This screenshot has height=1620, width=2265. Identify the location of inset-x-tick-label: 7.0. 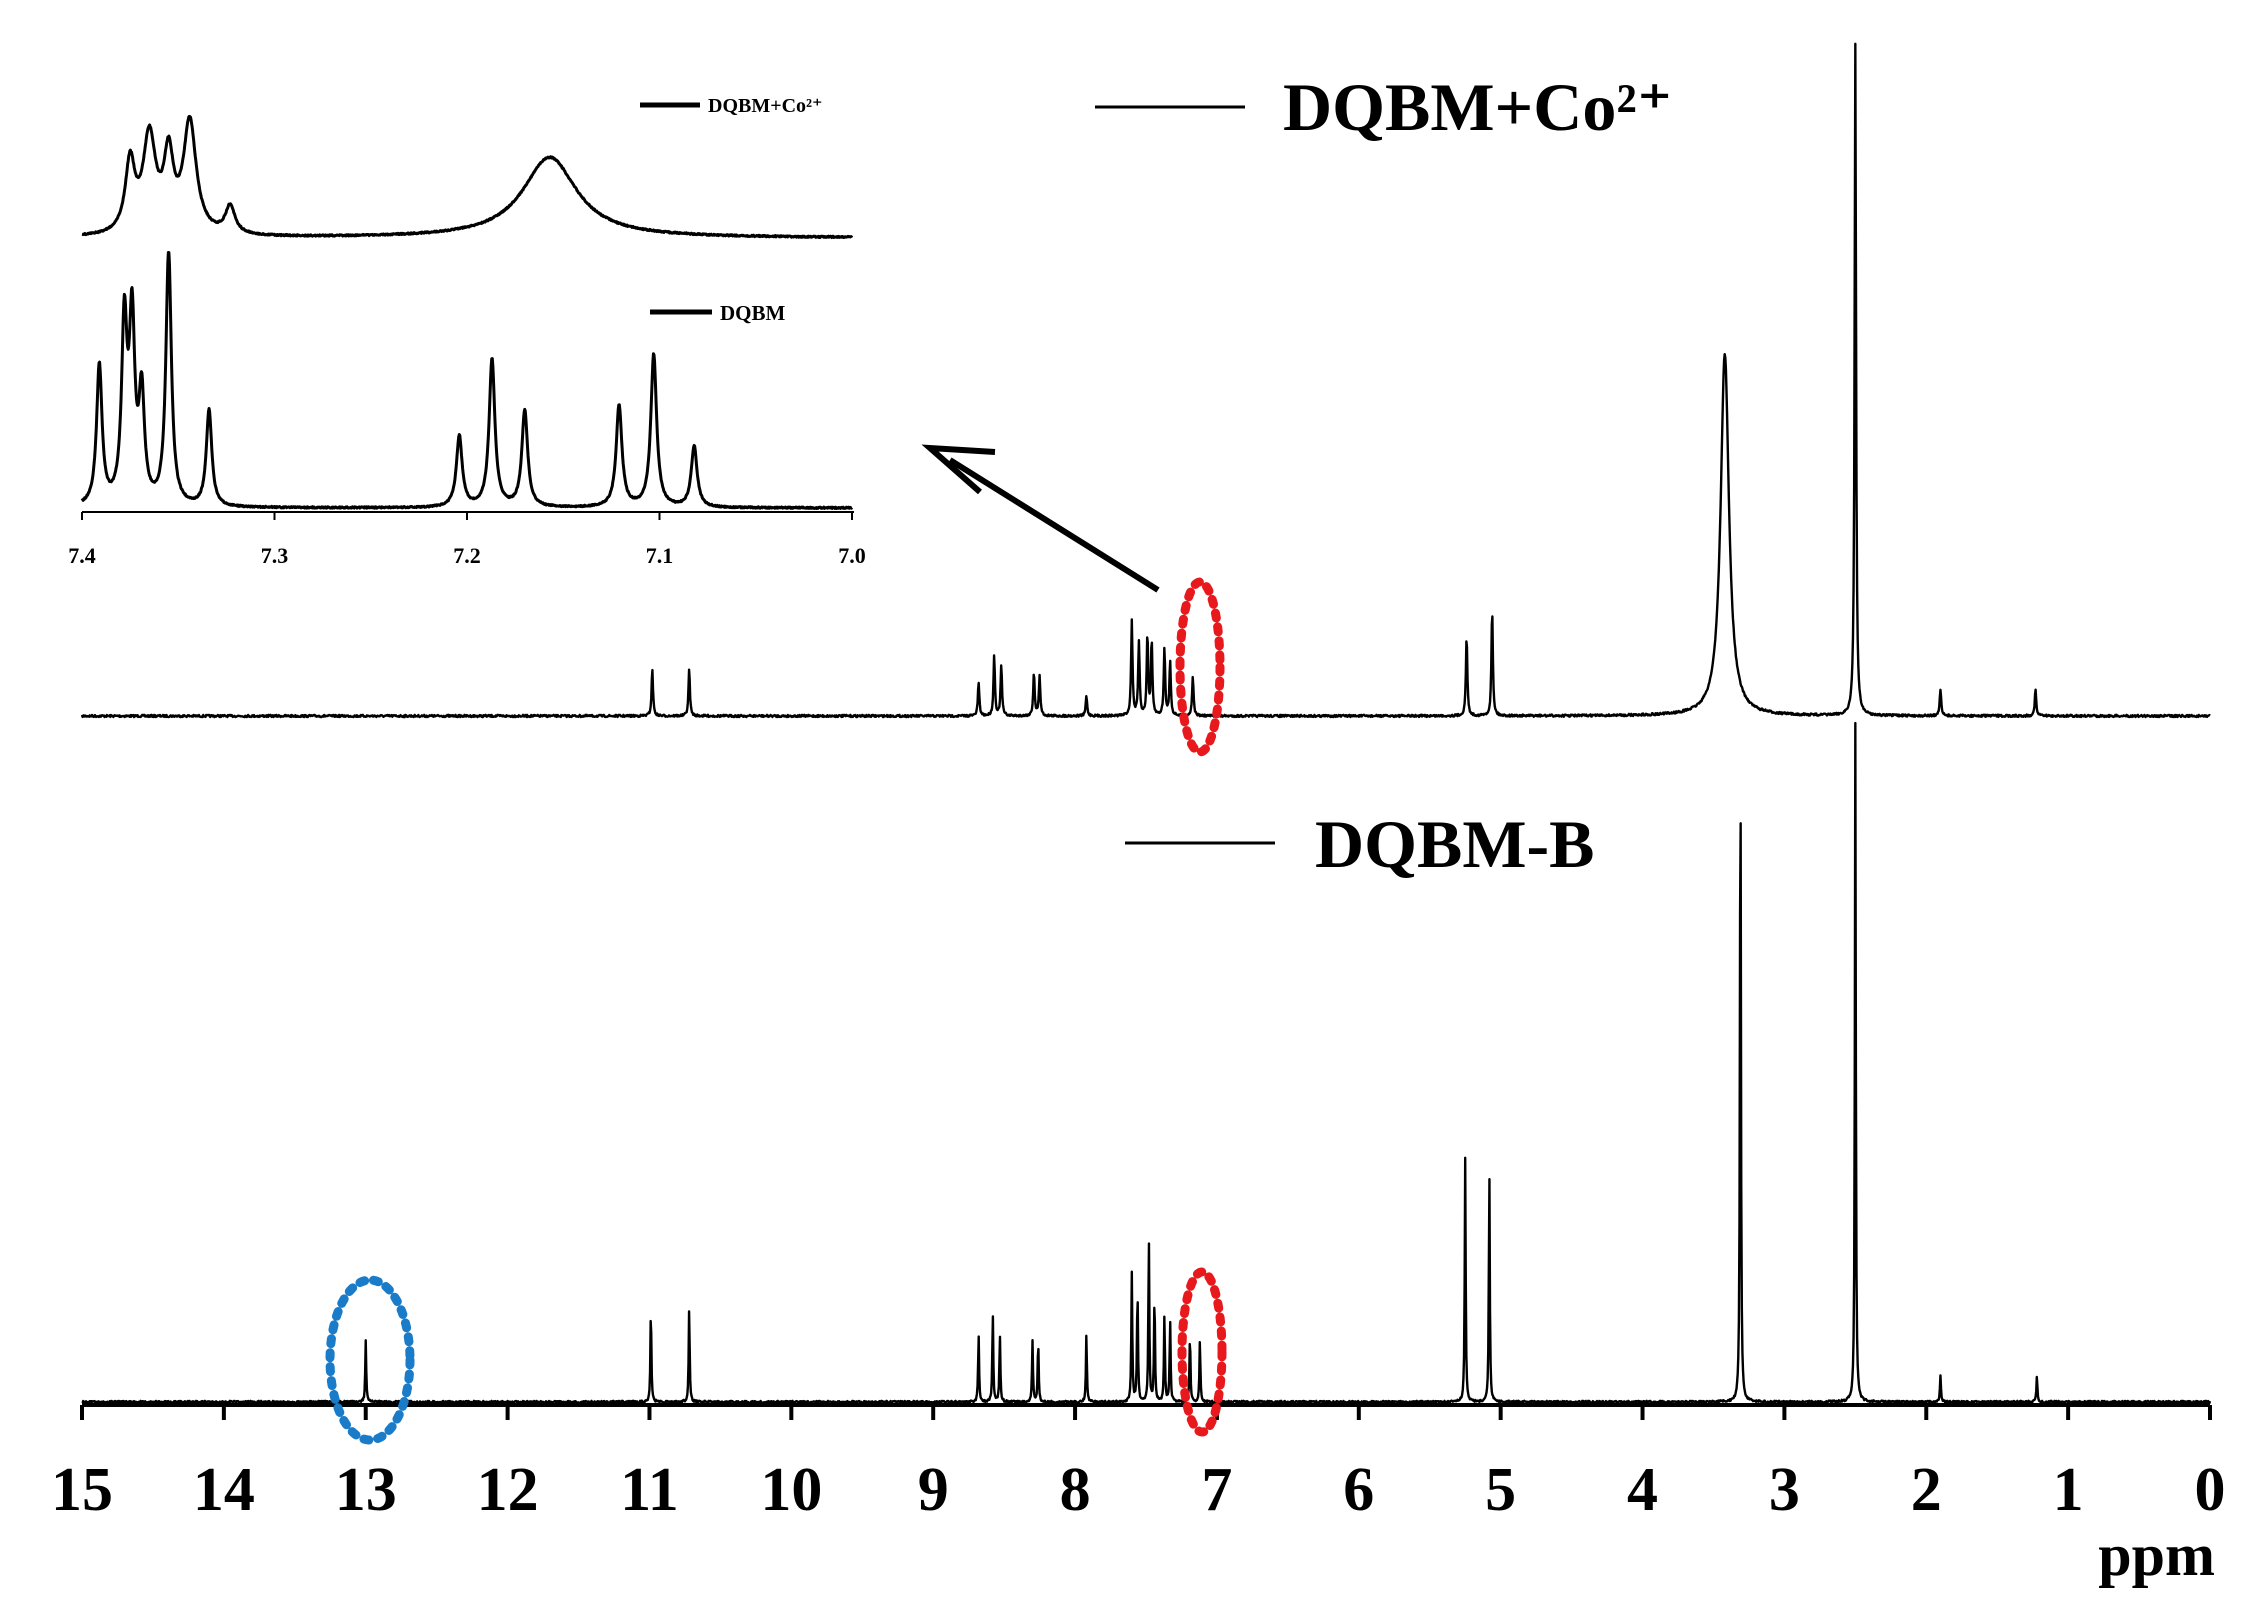
(852, 555).